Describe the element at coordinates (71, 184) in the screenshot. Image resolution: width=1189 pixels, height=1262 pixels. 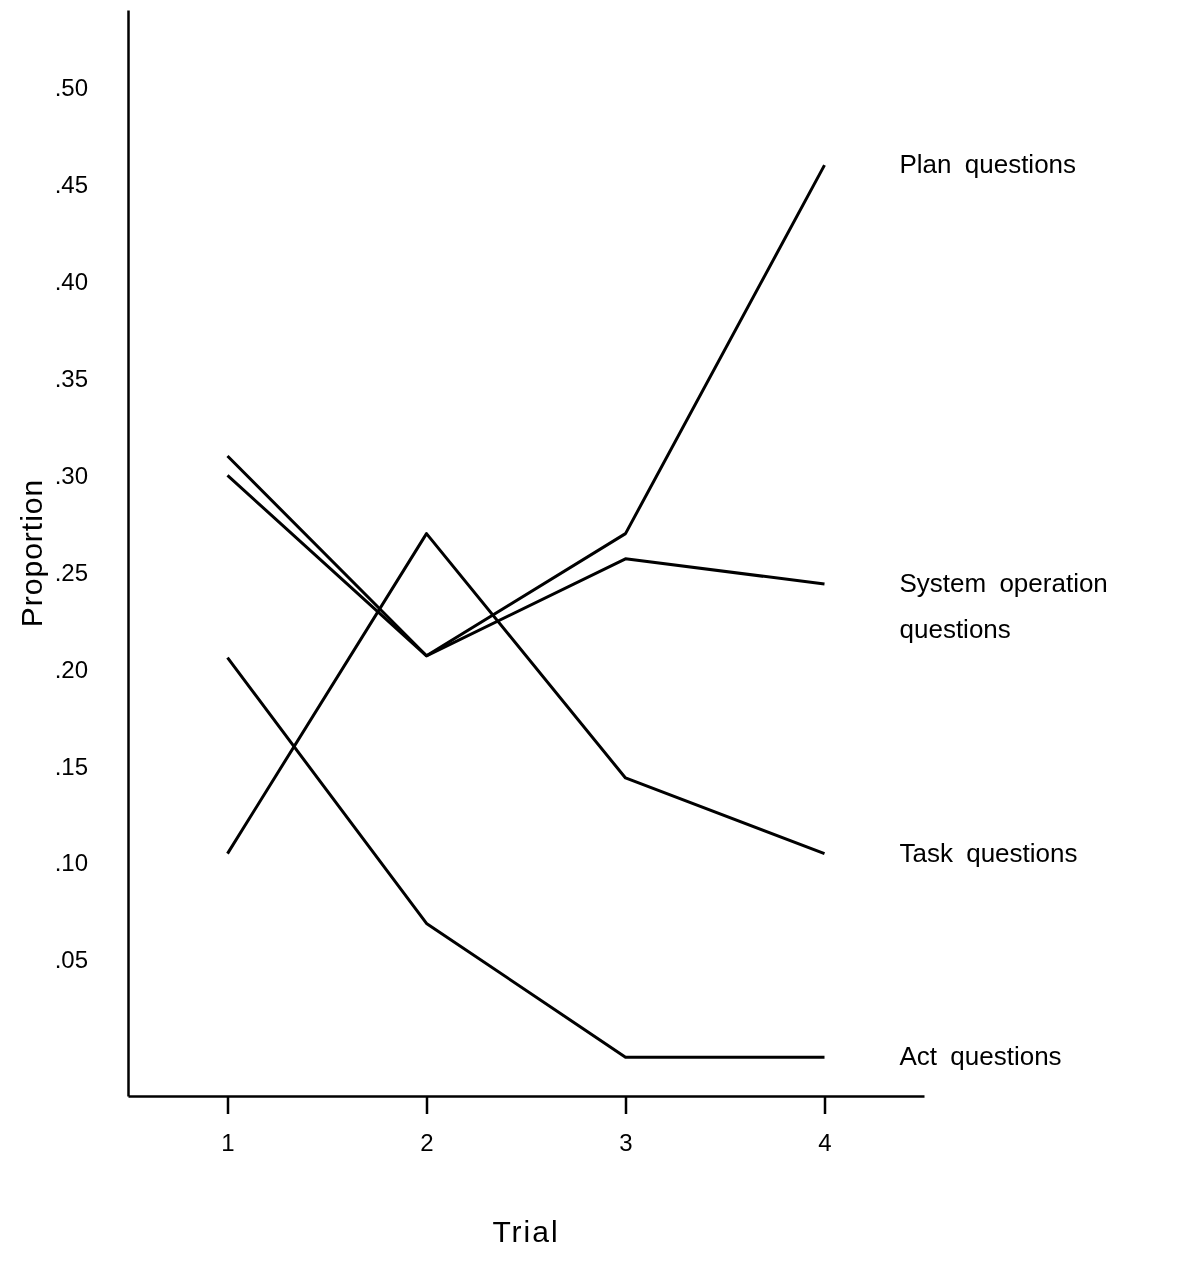
I see `y-tick-label: .45` at that location.